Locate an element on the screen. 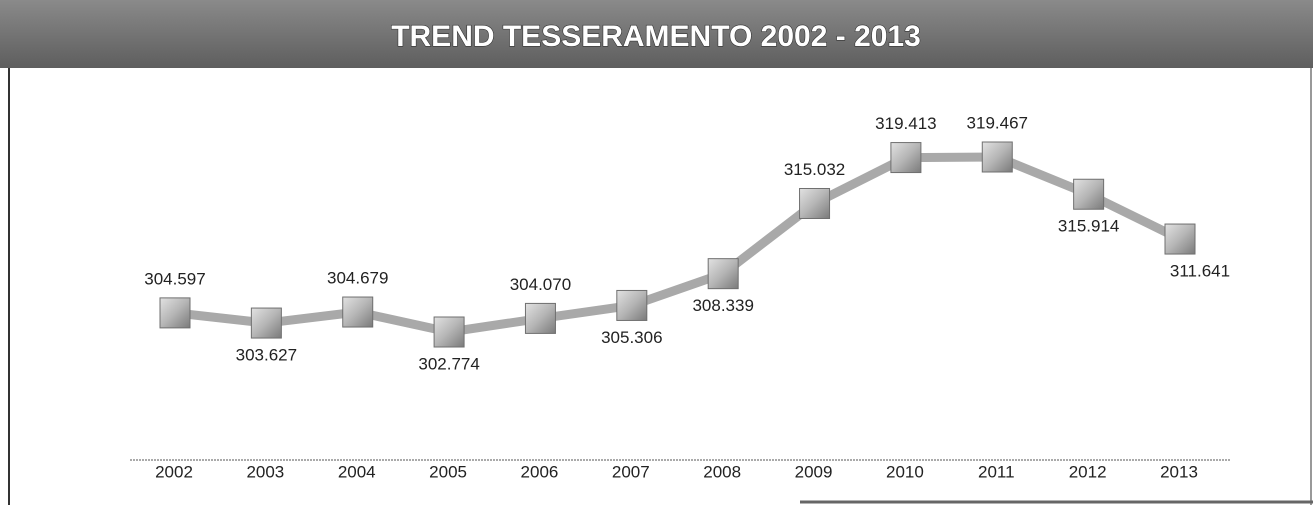  data-label: 305.306 is located at coordinates (631, 337).